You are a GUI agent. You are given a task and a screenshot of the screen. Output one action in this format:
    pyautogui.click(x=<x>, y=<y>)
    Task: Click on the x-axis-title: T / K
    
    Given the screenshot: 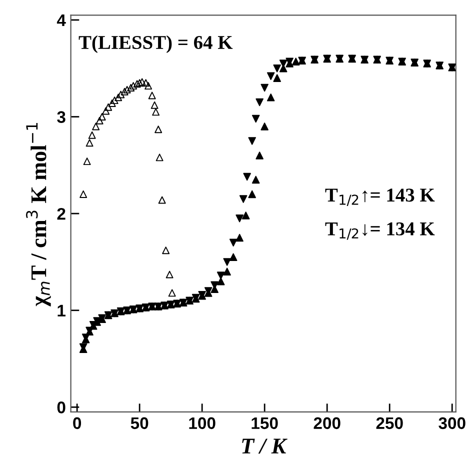 What is the action you would take?
    pyautogui.click(x=265, y=446)
    